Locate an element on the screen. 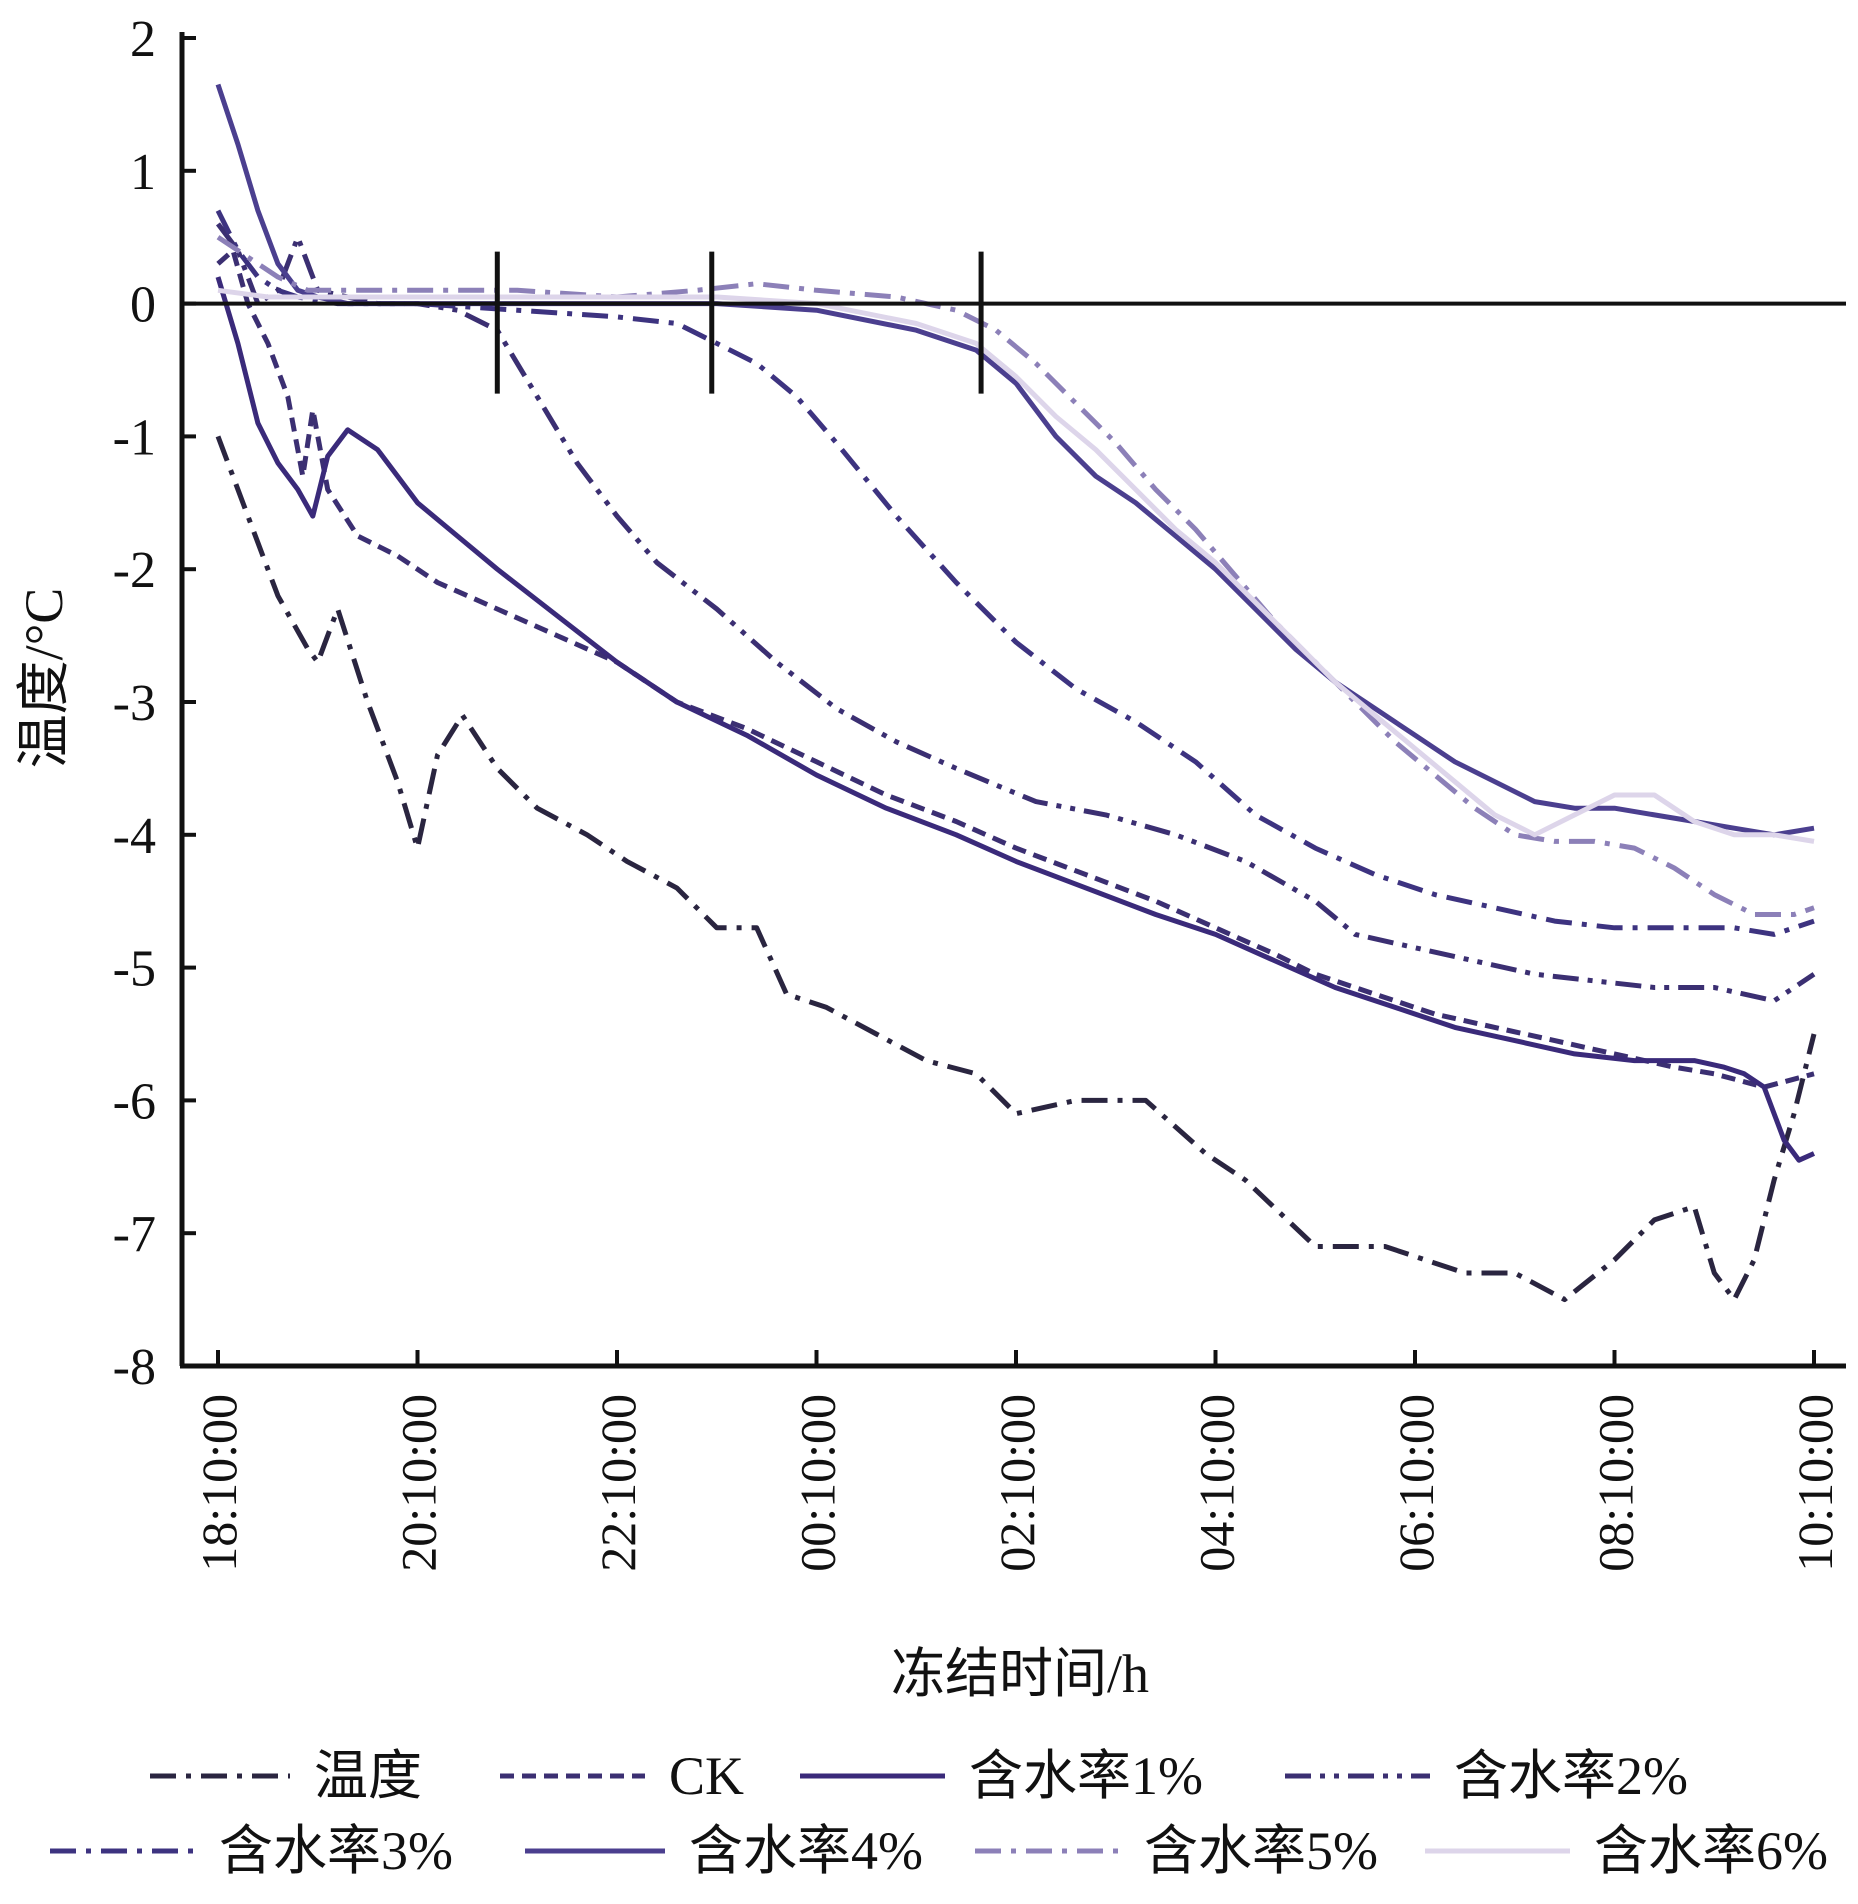 The width and height of the screenshot is (1858, 1904). x-tick-label: 02:10:00 is located at coordinates (1017, 1483).